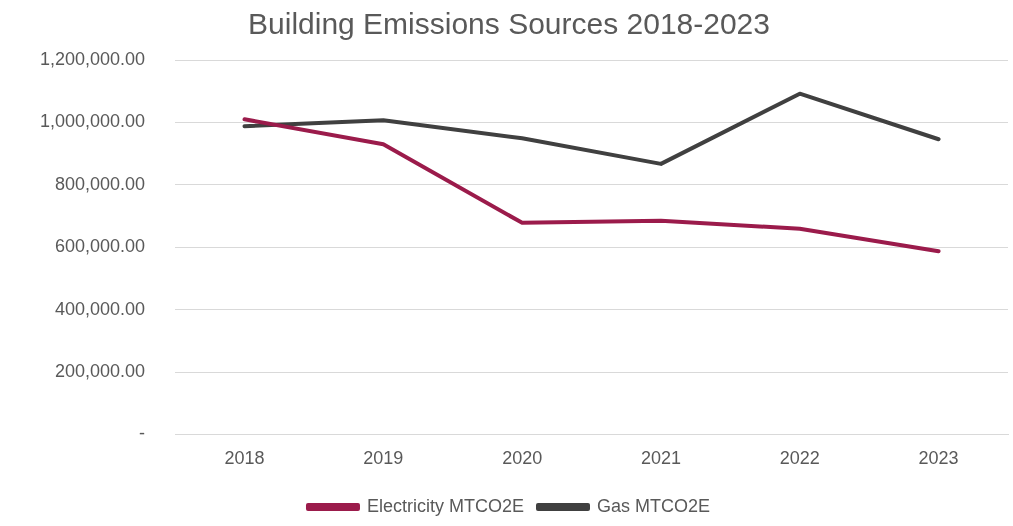 The image size is (1013, 526). I want to click on y-tick-label: 400,000.00, so click(100, 308).